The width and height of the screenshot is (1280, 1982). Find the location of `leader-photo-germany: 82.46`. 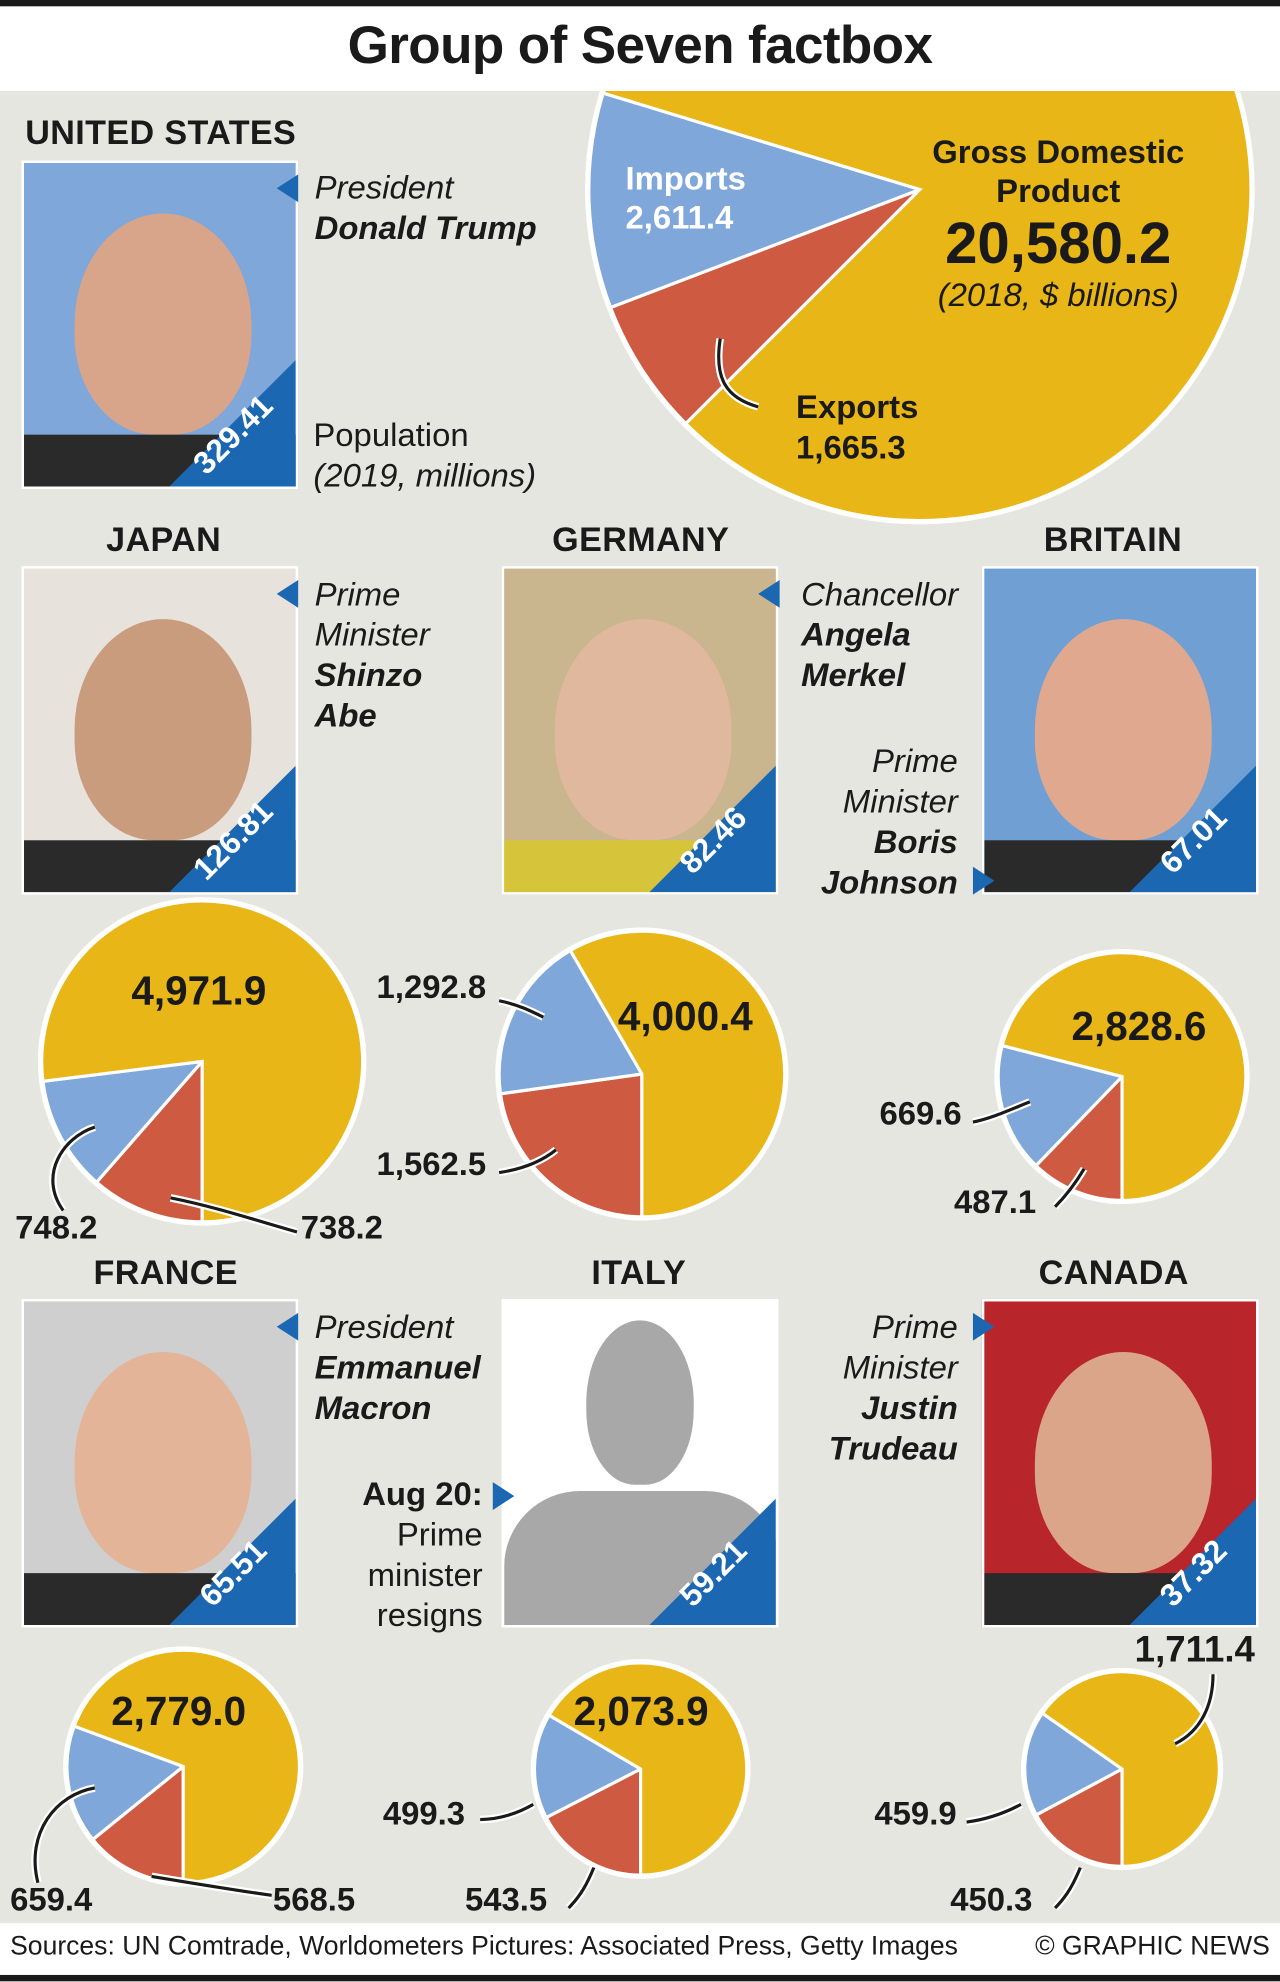

leader-photo-germany: 82.46 is located at coordinates (640, 730).